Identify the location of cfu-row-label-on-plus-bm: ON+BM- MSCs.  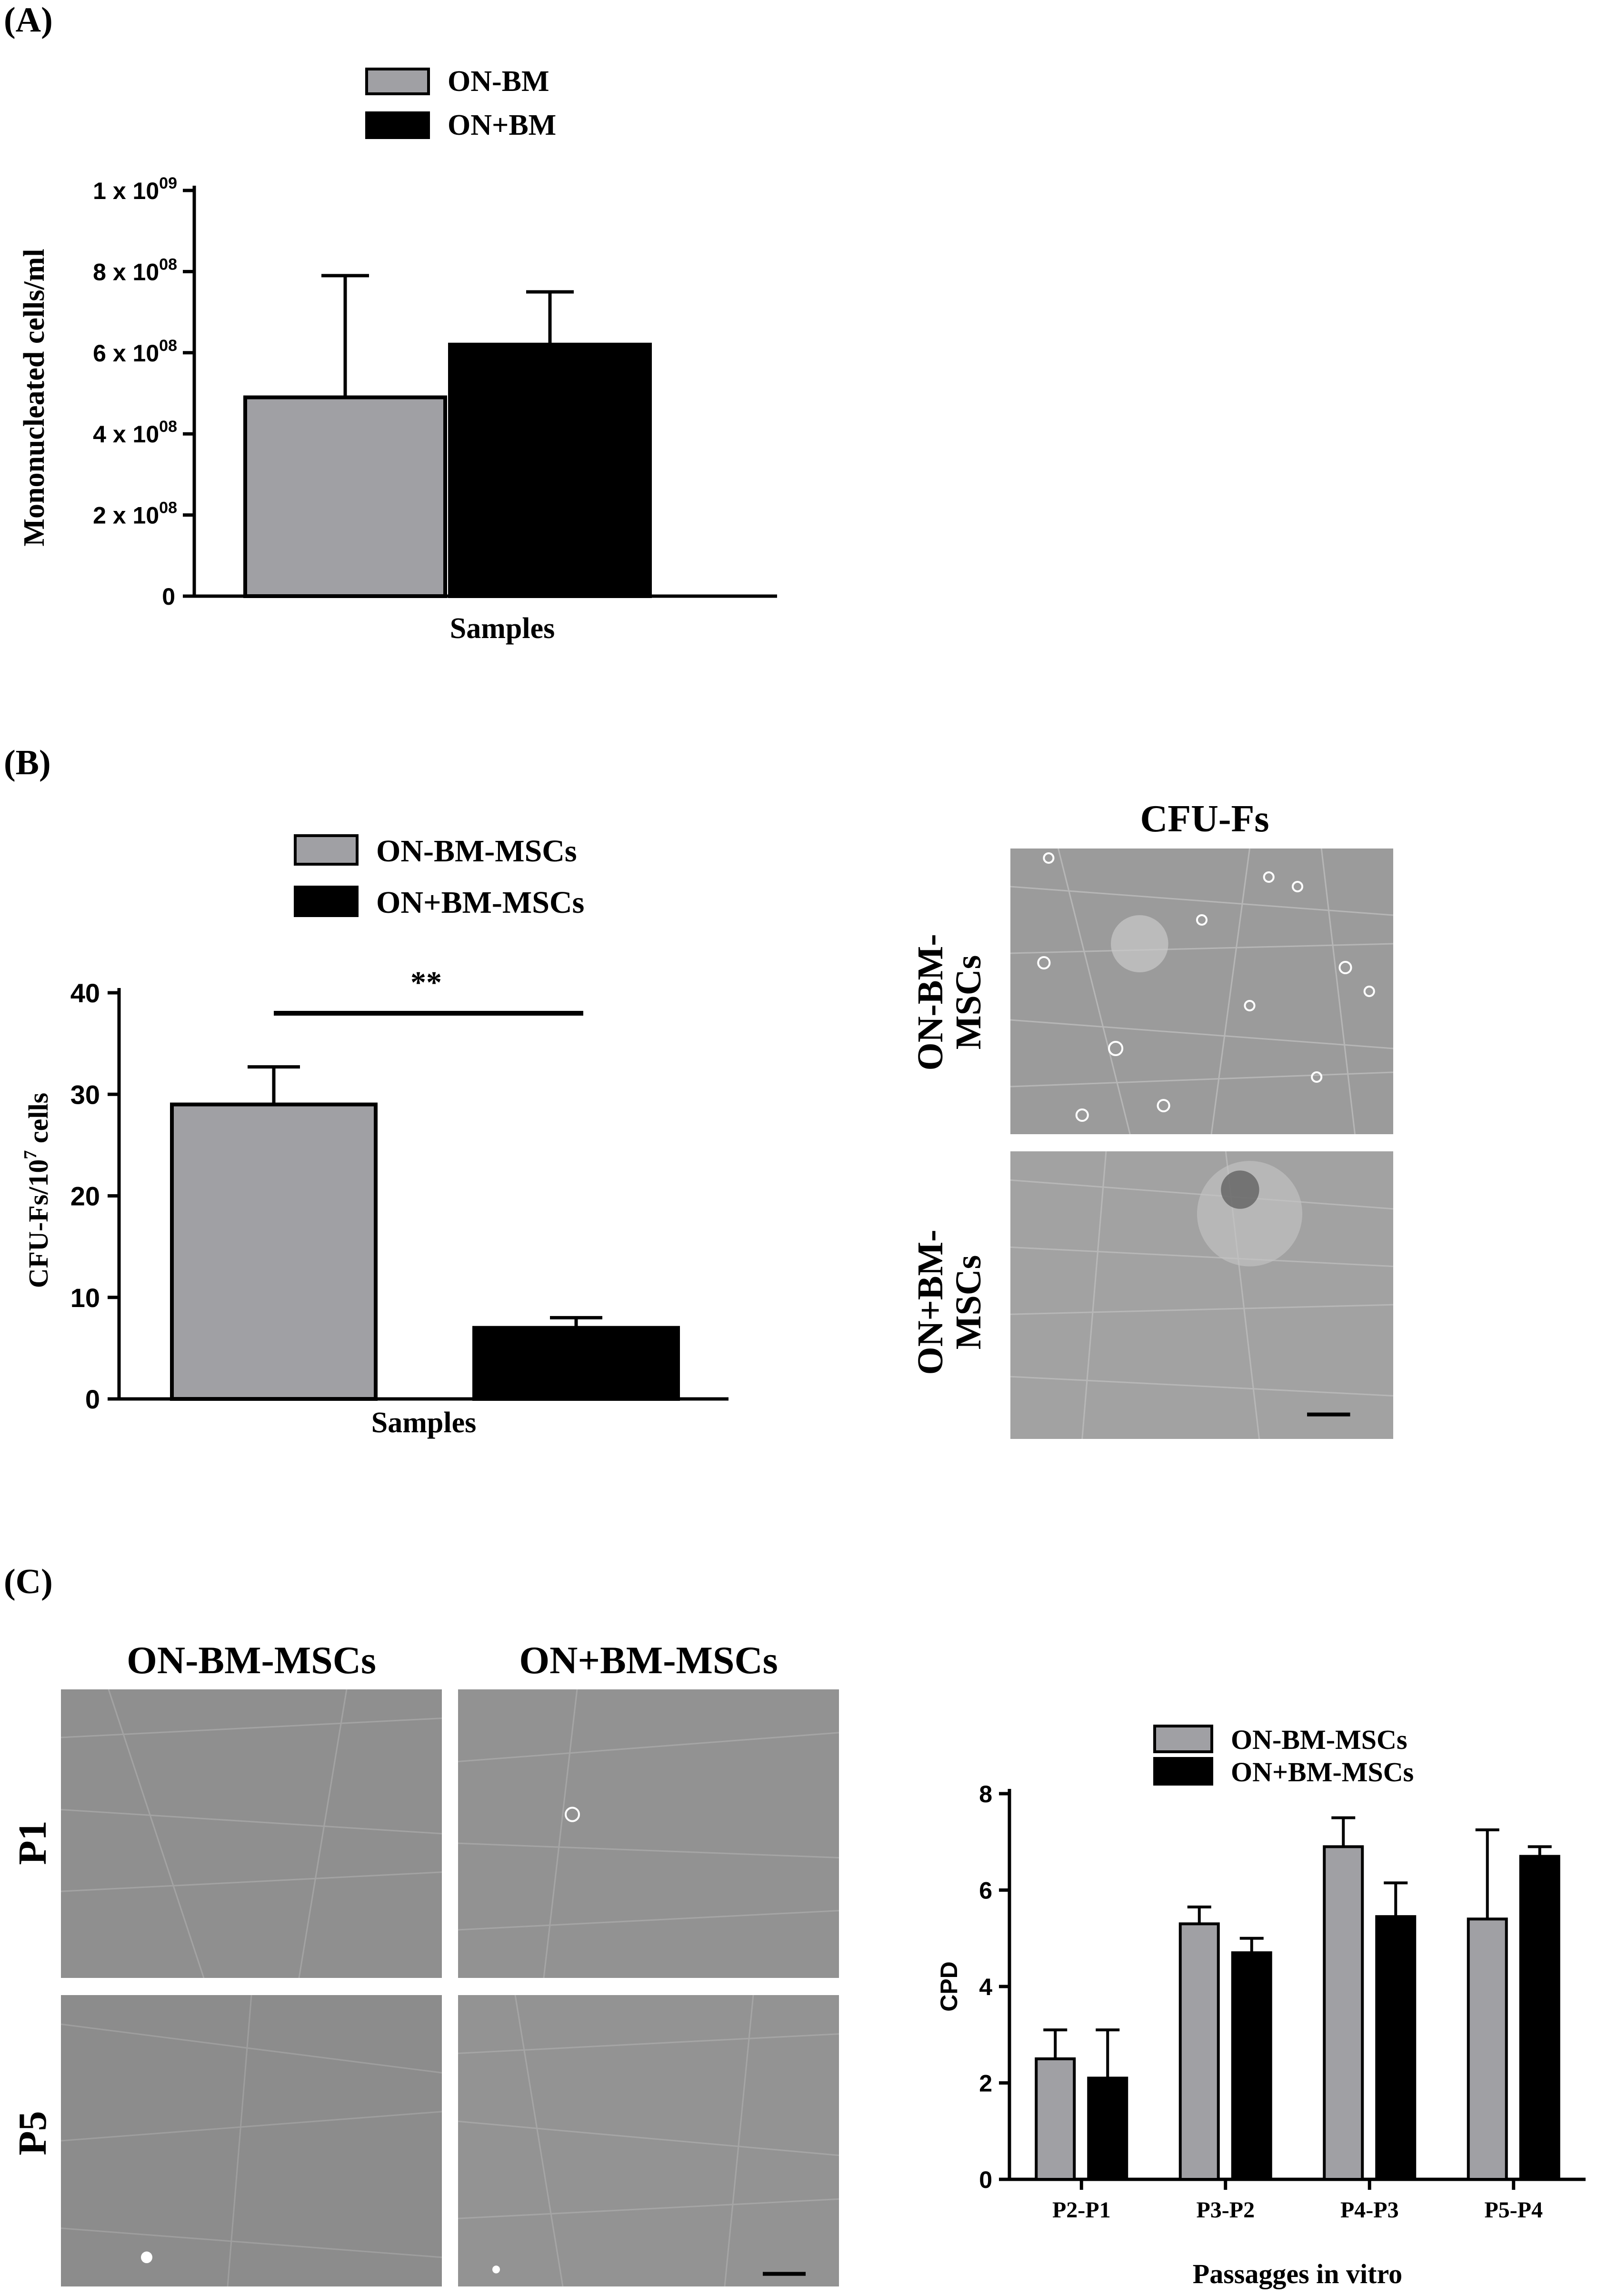
(949, 1302).